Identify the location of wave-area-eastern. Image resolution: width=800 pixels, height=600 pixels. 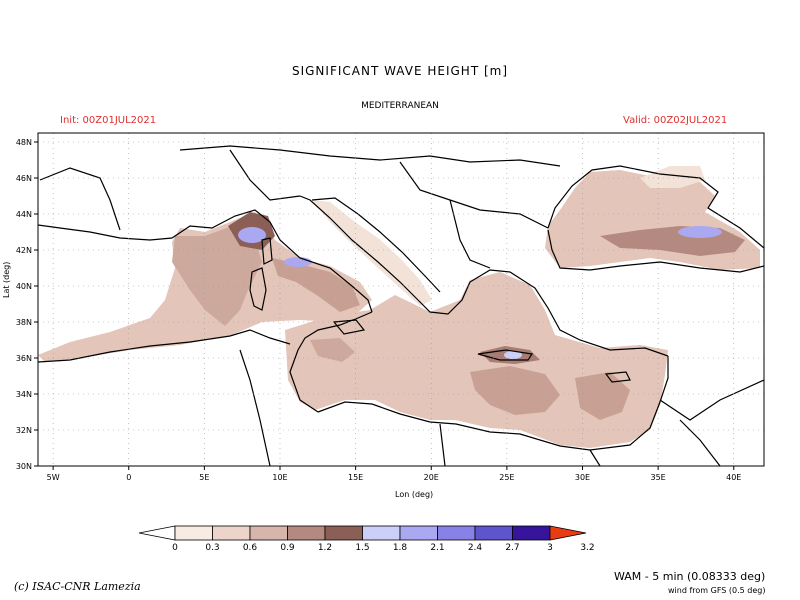
(476, 360).